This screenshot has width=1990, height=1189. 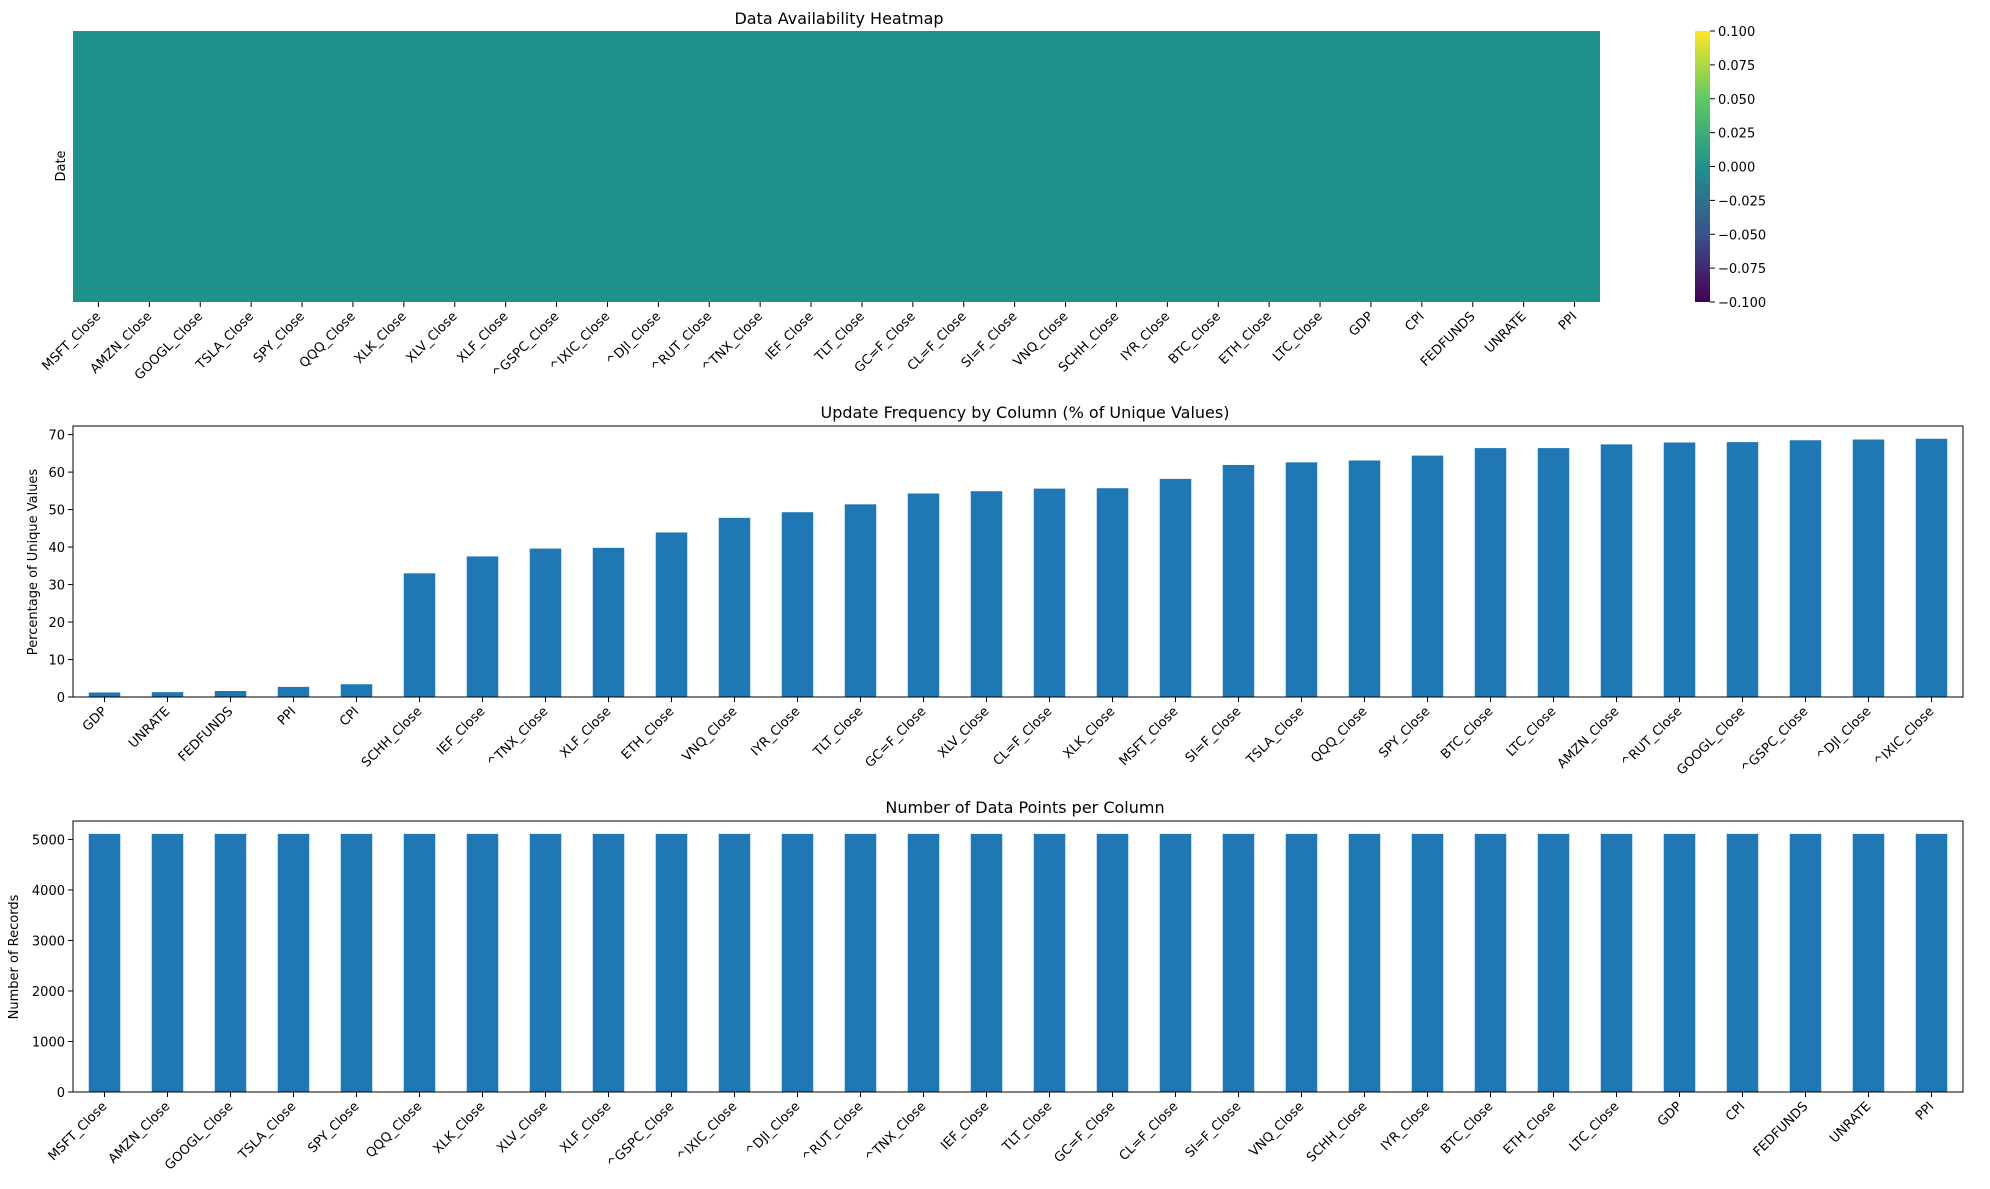 I want to click on x-tick-label: FEDFUNDS, so click(x=206, y=734).